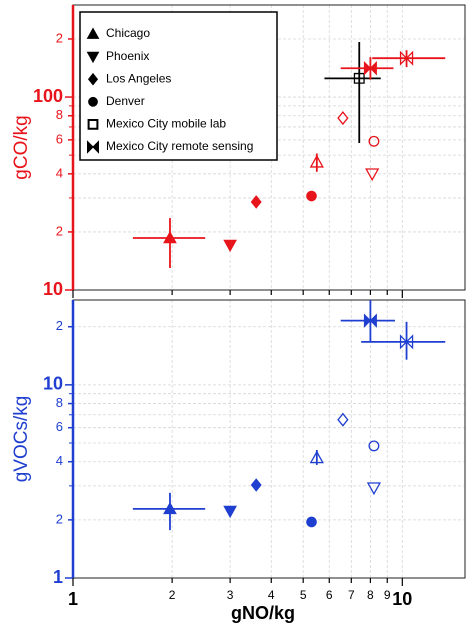 The image size is (467, 630). What do you see at coordinates (303, 595) in the screenshot?
I see `x-tick-label: 5` at bounding box center [303, 595].